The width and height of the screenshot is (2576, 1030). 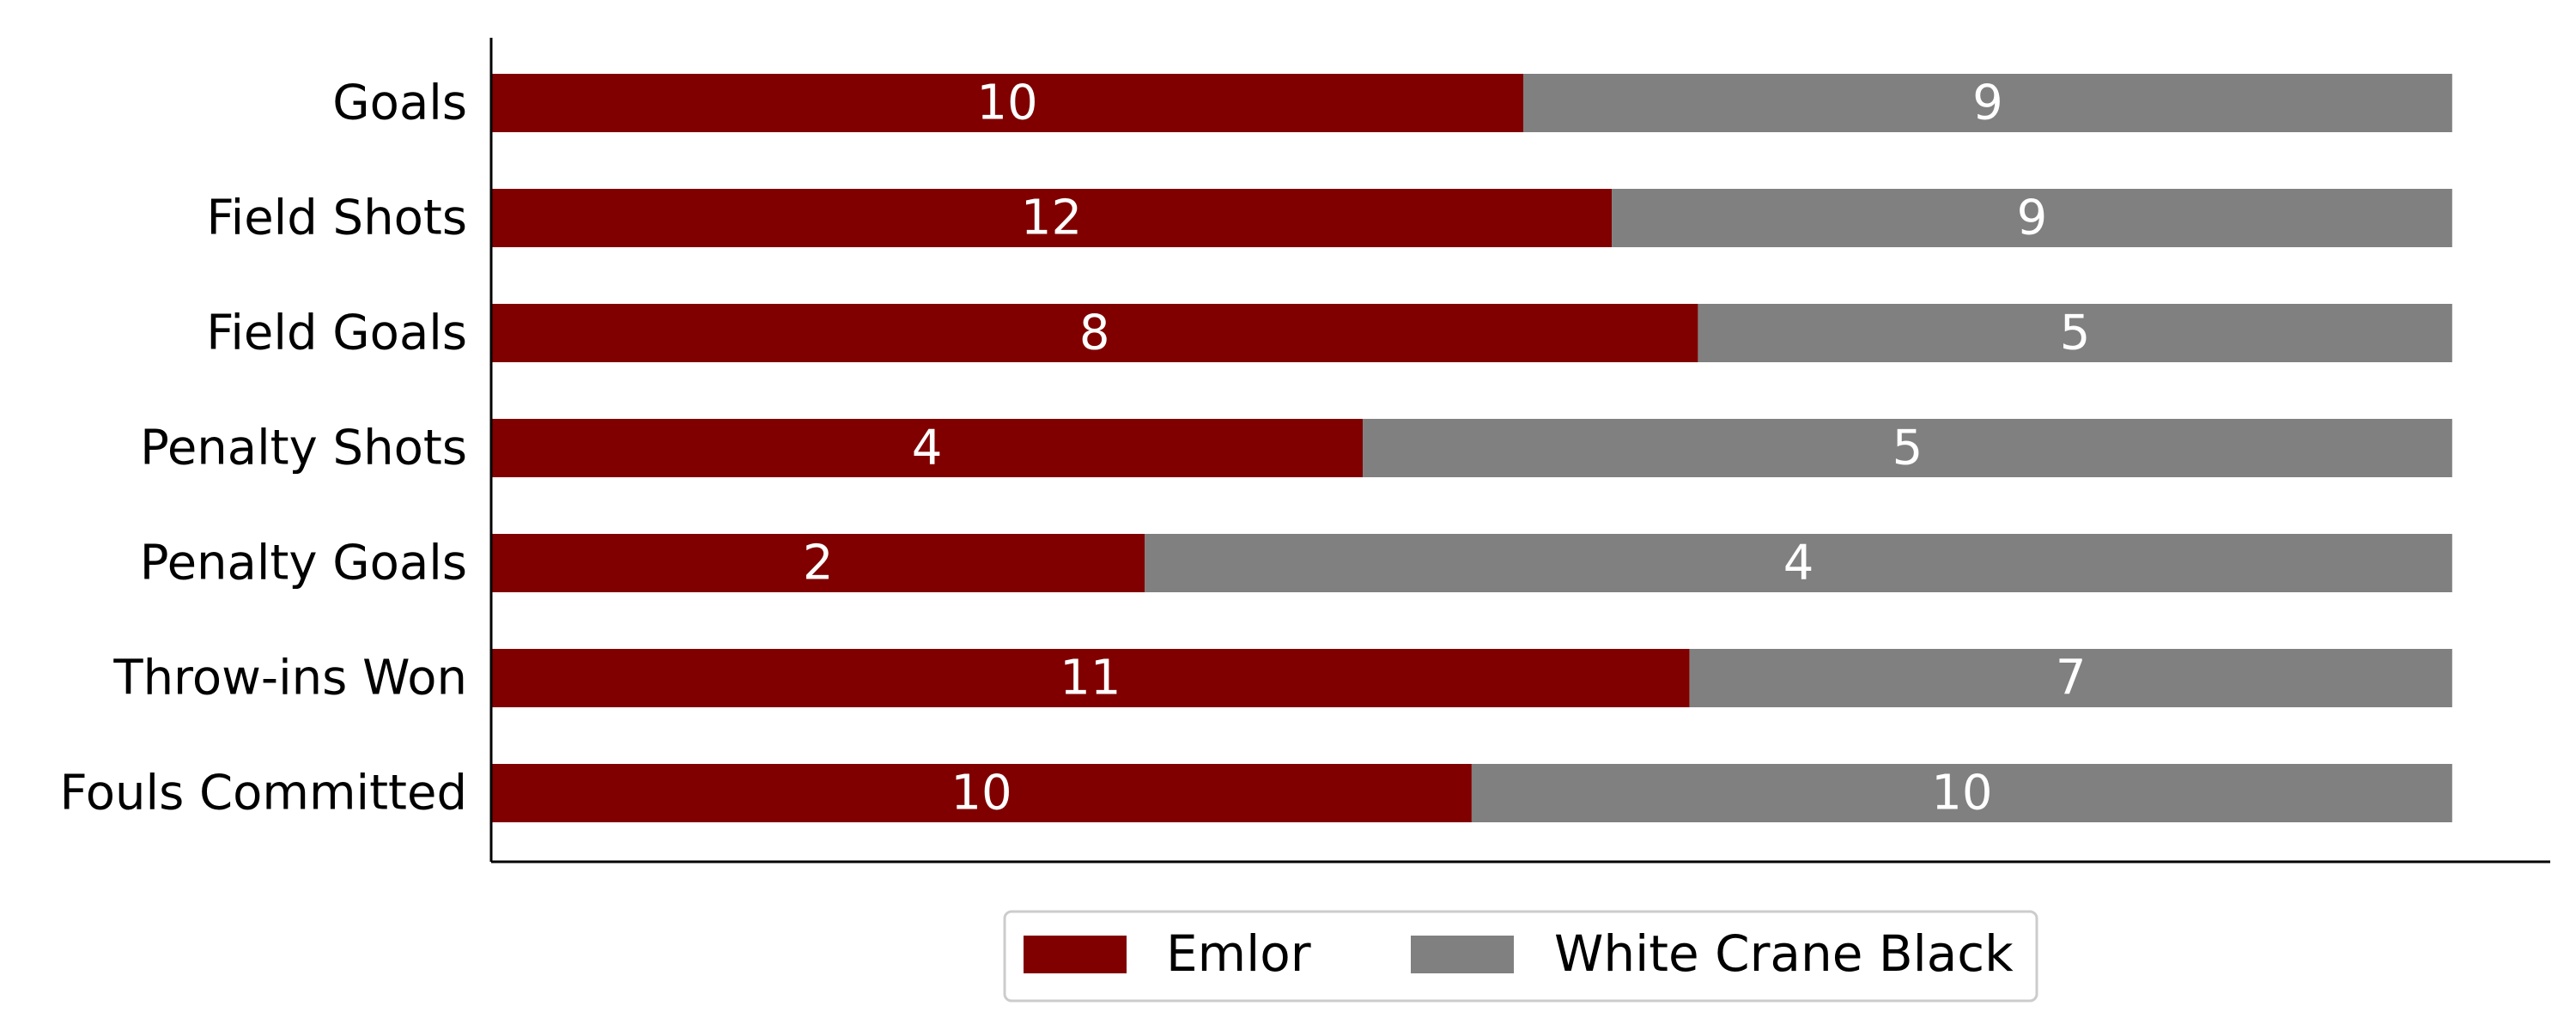 I want to click on bar-value-label-white-crane-black-field-shots: 9, so click(x=2033, y=218).